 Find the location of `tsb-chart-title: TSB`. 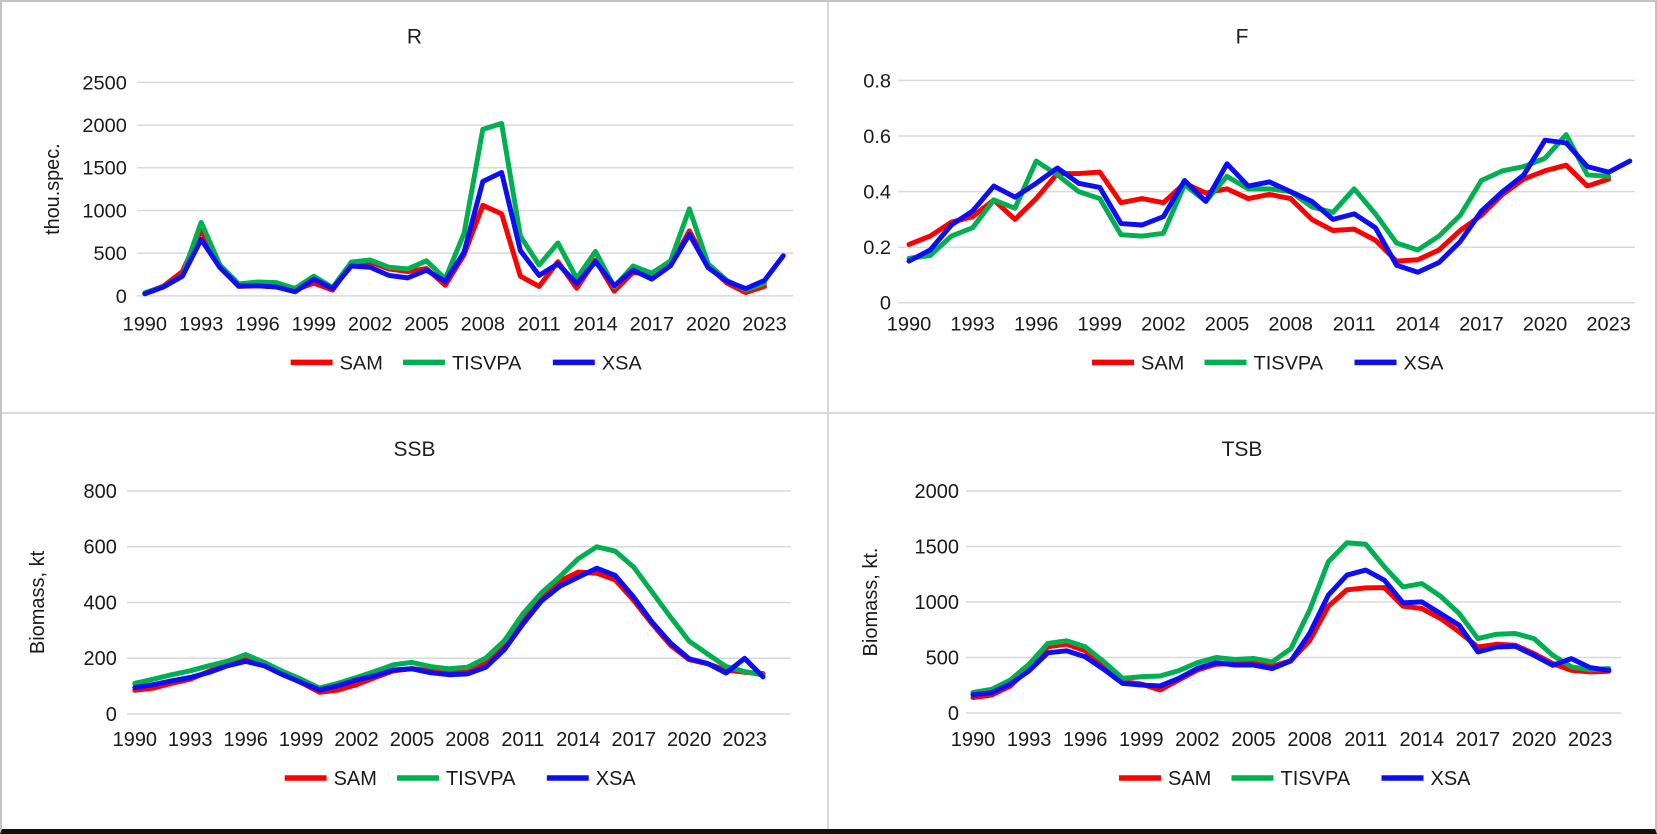

tsb-chart-title: TSB is located at coordinates (1242, 449).